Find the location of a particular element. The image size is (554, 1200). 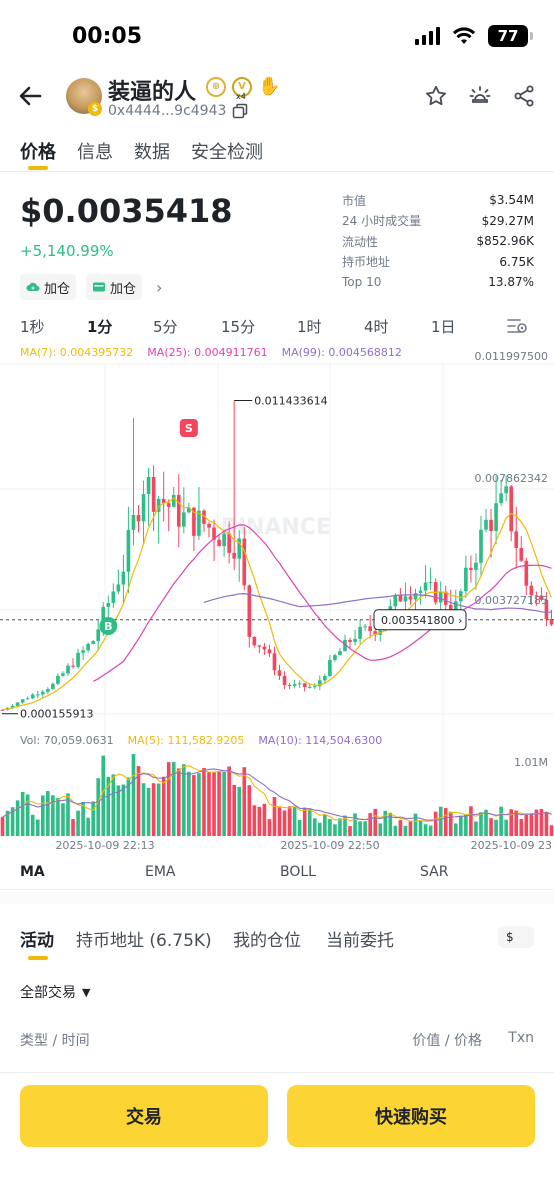

tab-my-positions: 我的仓位 is located at coordinates (267, 941).